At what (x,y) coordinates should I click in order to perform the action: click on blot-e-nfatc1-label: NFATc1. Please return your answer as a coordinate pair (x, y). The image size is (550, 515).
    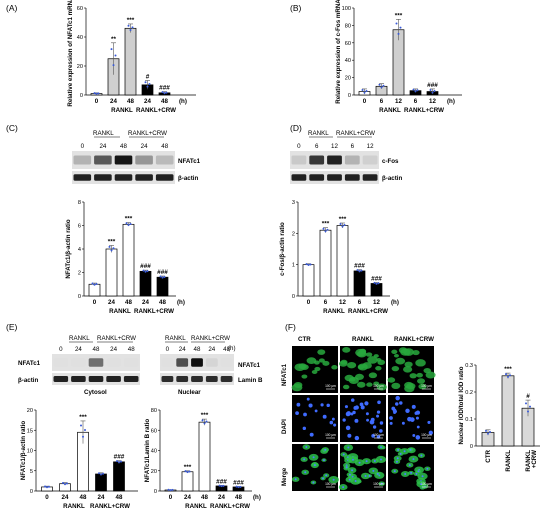
    Looking at the image, I should click on (29, 363).